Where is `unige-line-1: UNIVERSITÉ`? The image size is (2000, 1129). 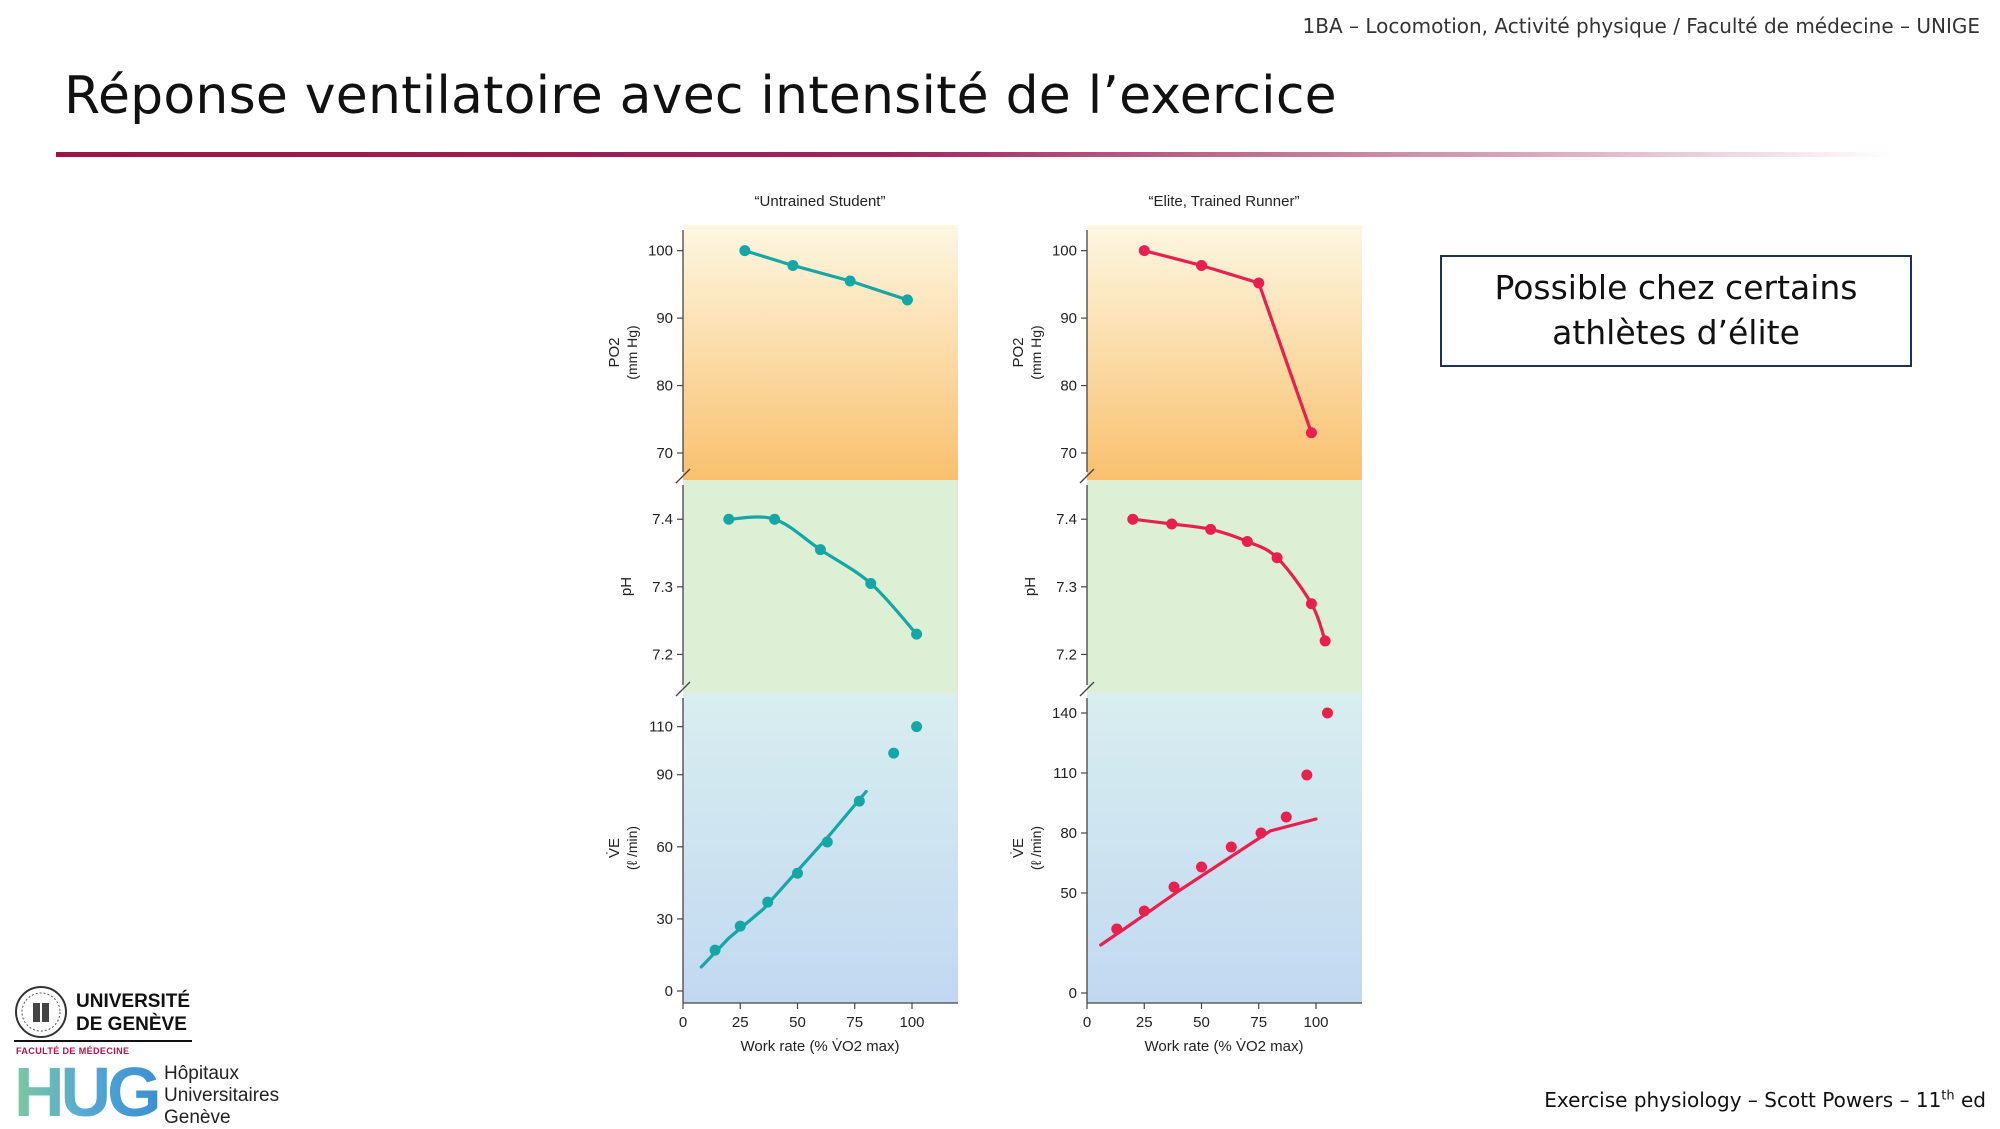 unige-line-1: UNIVERSITÉ is located at coordinates (133, 1001).